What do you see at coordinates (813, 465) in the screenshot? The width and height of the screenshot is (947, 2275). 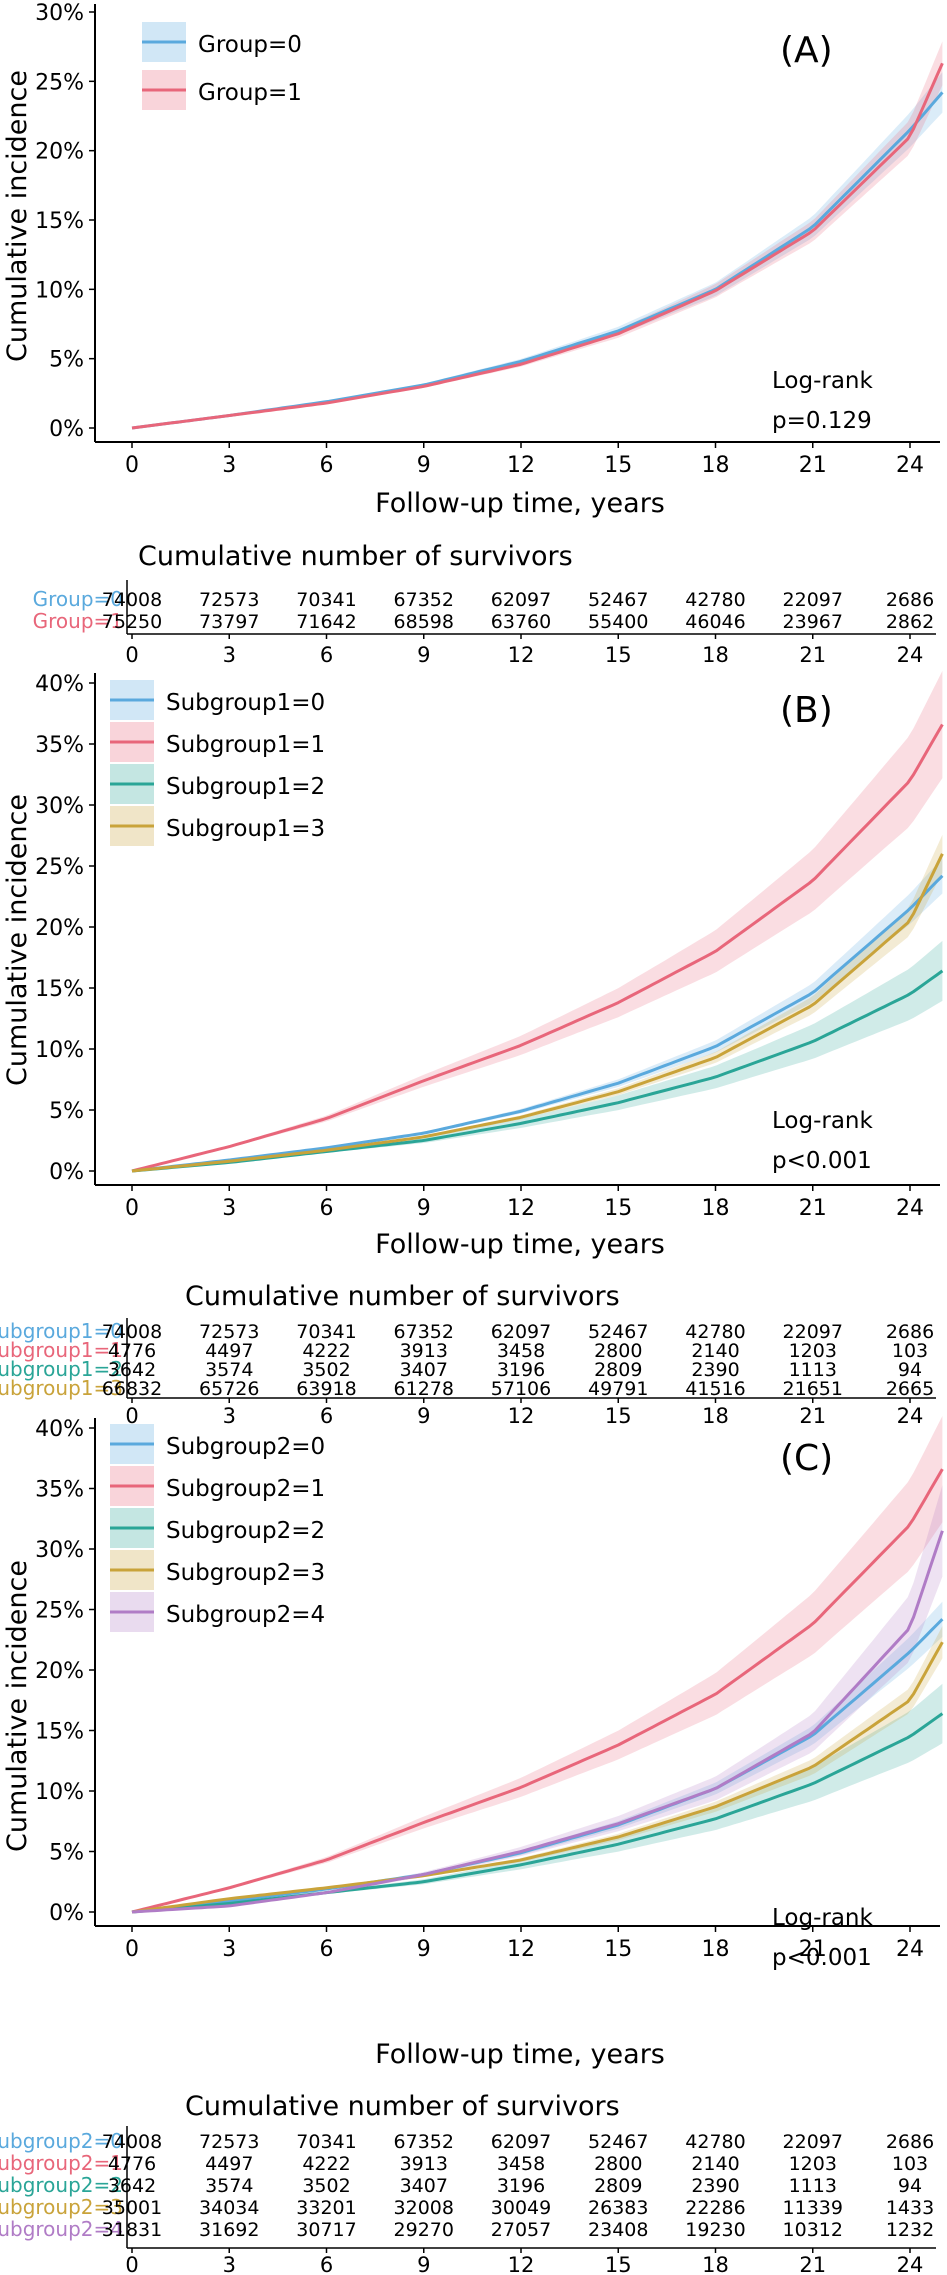 I see `x-tick-label: 21` at bounding box center [813, 465].